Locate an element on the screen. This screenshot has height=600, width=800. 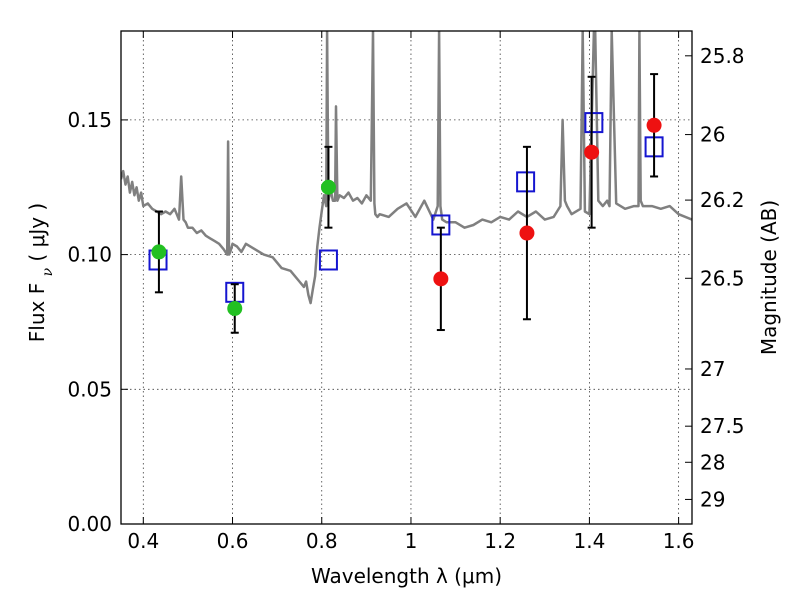
y-tick-label: 0.10 is located at coordinates (89, 255).